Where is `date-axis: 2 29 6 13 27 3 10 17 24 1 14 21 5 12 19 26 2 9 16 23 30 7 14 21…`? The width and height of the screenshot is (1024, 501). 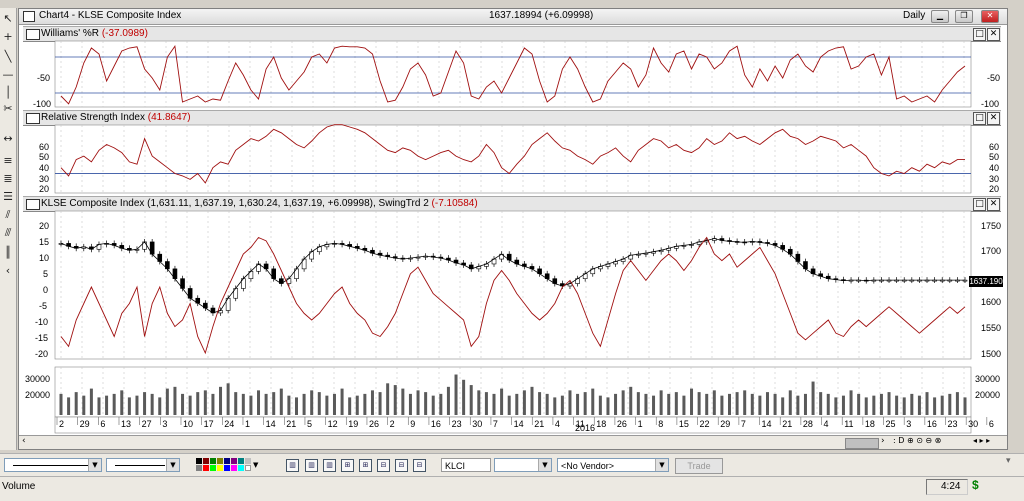 date-axis: 2 29 6 13 27 3 10 17 24 1 14 21 5 12 19 26 2 9 16 23 30 7 14 21… is located at coordinates (524, 425).